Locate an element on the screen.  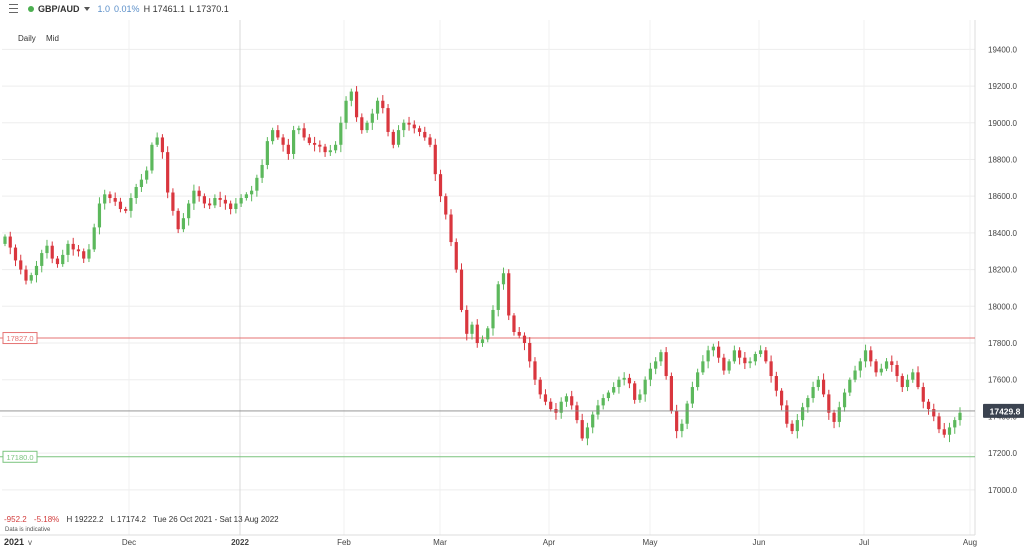
price-type-selector: Mid is located at coordinates (52, 38).